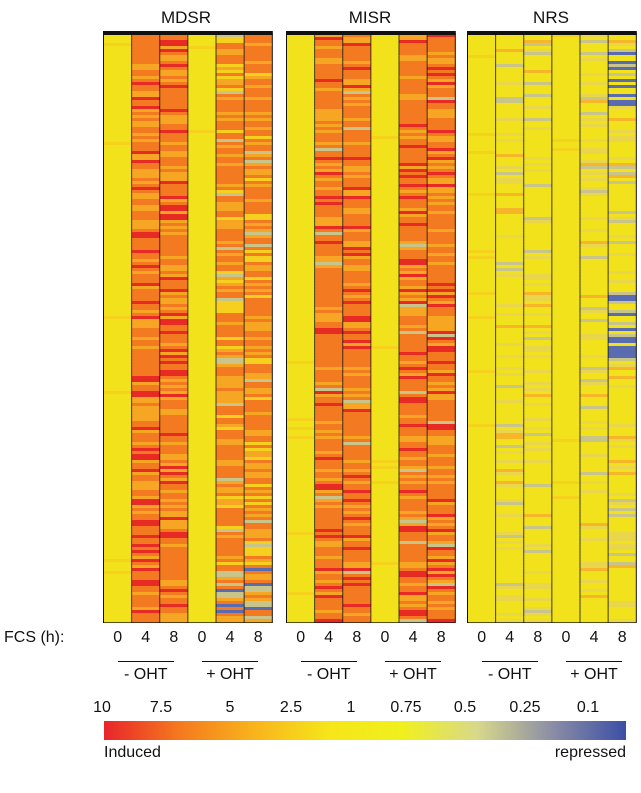 This screenshot has height=793, width=641. What do you see at coordinates (622, 328) in the screenshot?
I see `heatmap-column` at bounding box center [622, 328].